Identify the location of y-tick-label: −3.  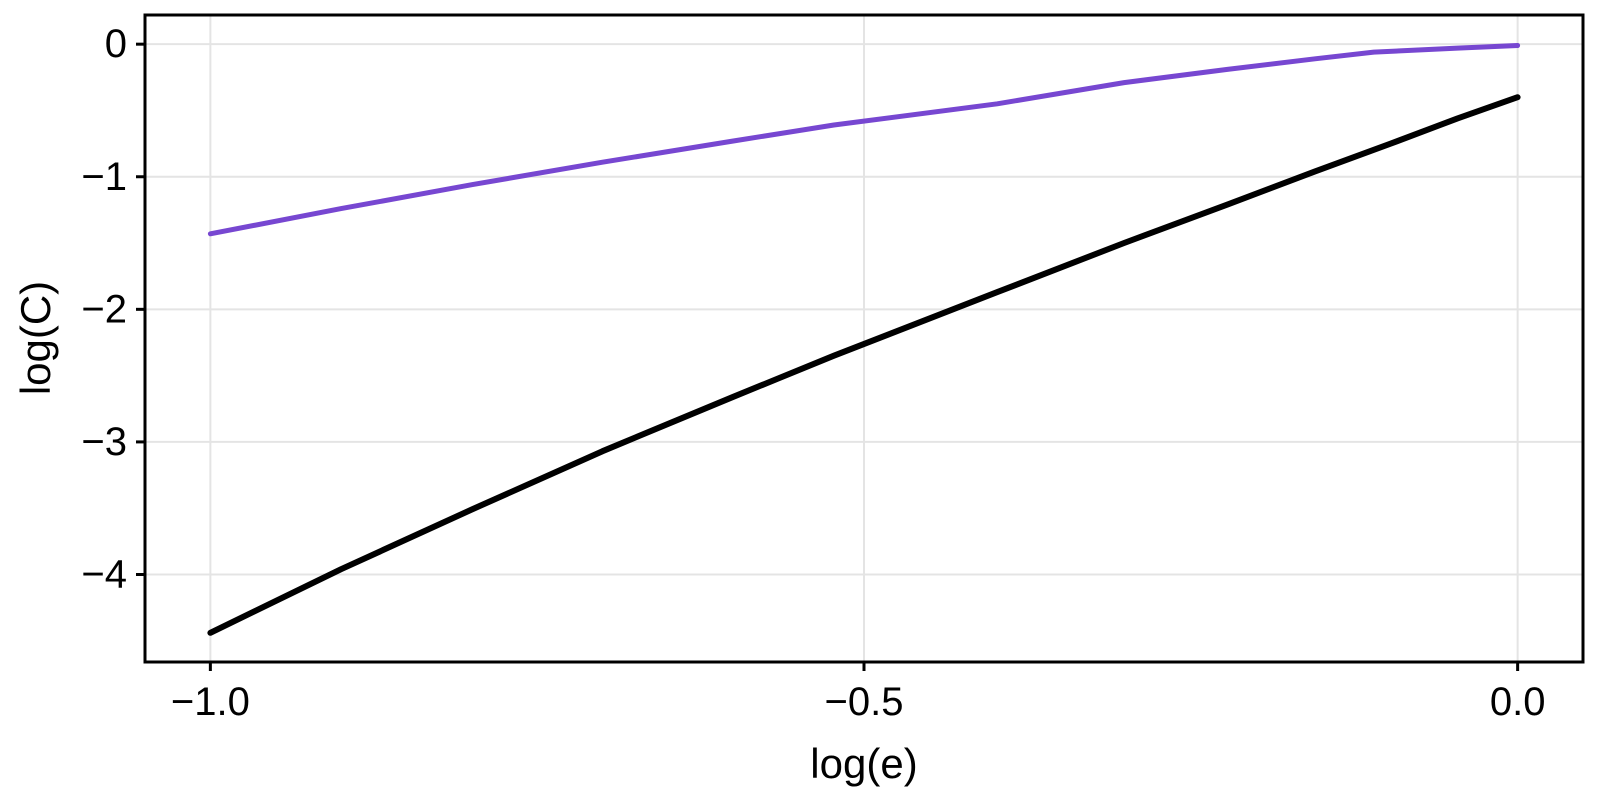
(104, 442).